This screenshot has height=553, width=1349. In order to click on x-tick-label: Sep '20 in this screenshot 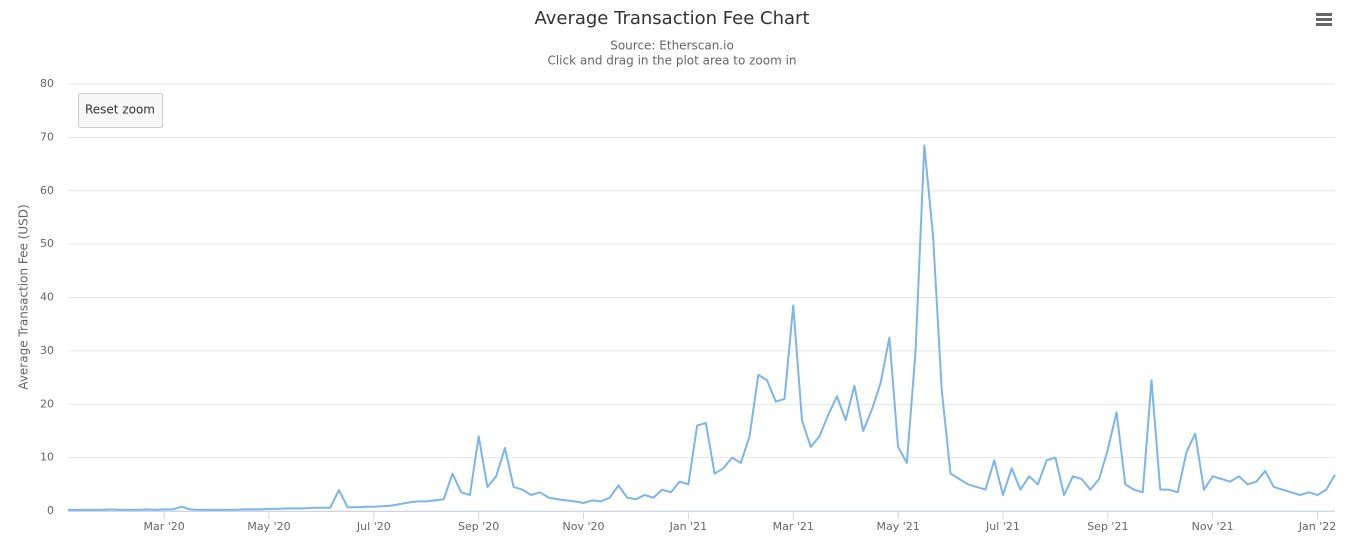, I will do `click(478, 526)`.